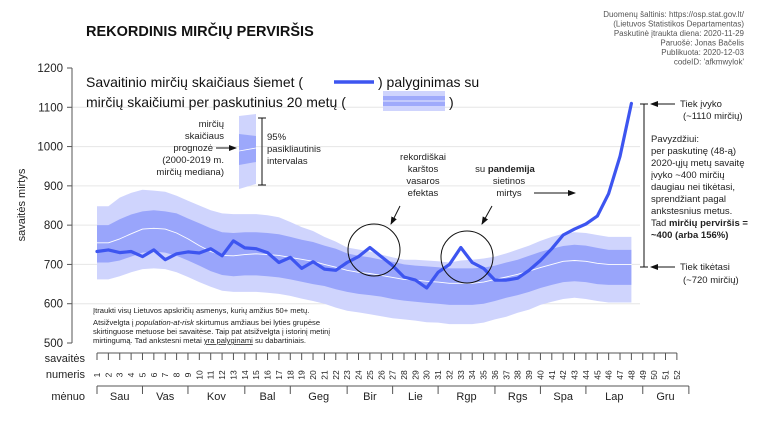 The image size is (767, 442). I want to click on week-label: 44, so click(586, 375).